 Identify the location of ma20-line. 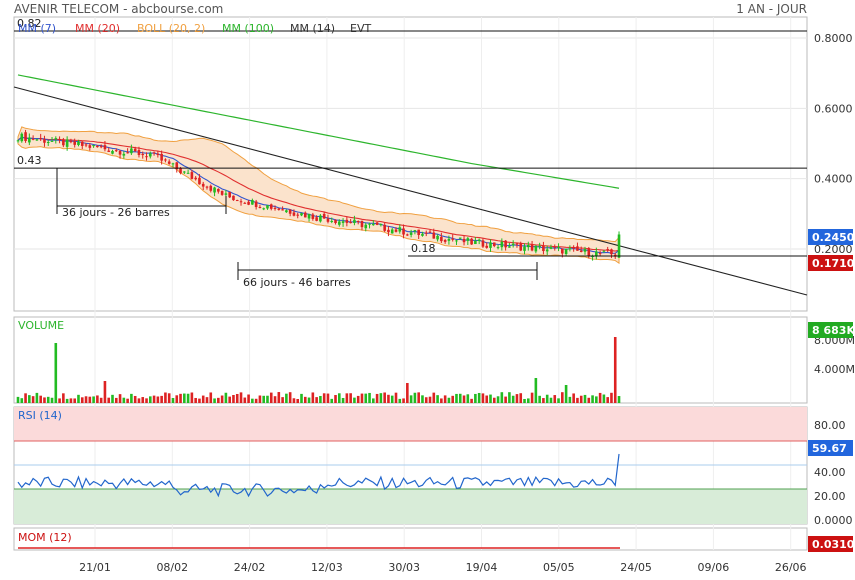
(318, 194).